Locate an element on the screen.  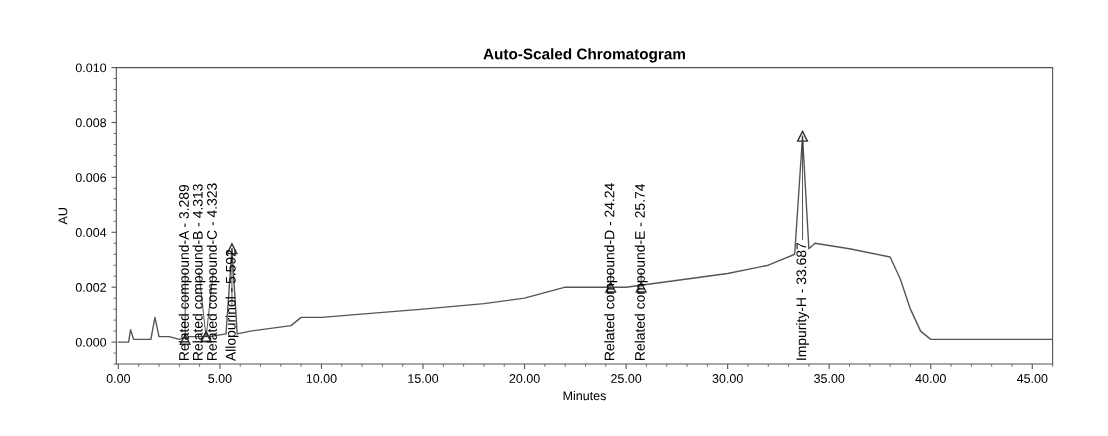
y-tick-label: 0.002 is located at coordinates (90, 287).